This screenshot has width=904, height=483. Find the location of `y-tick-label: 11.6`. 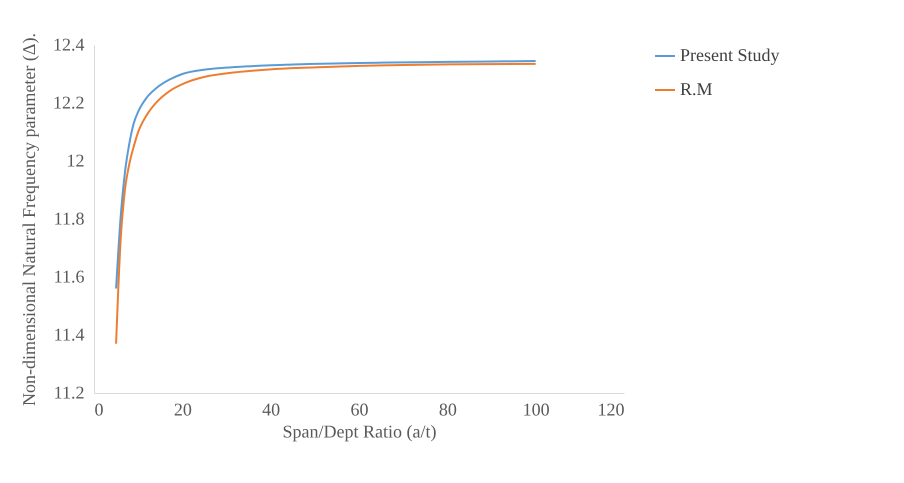

y-tick-label: 11.6 is located at coordinates (69, 276).